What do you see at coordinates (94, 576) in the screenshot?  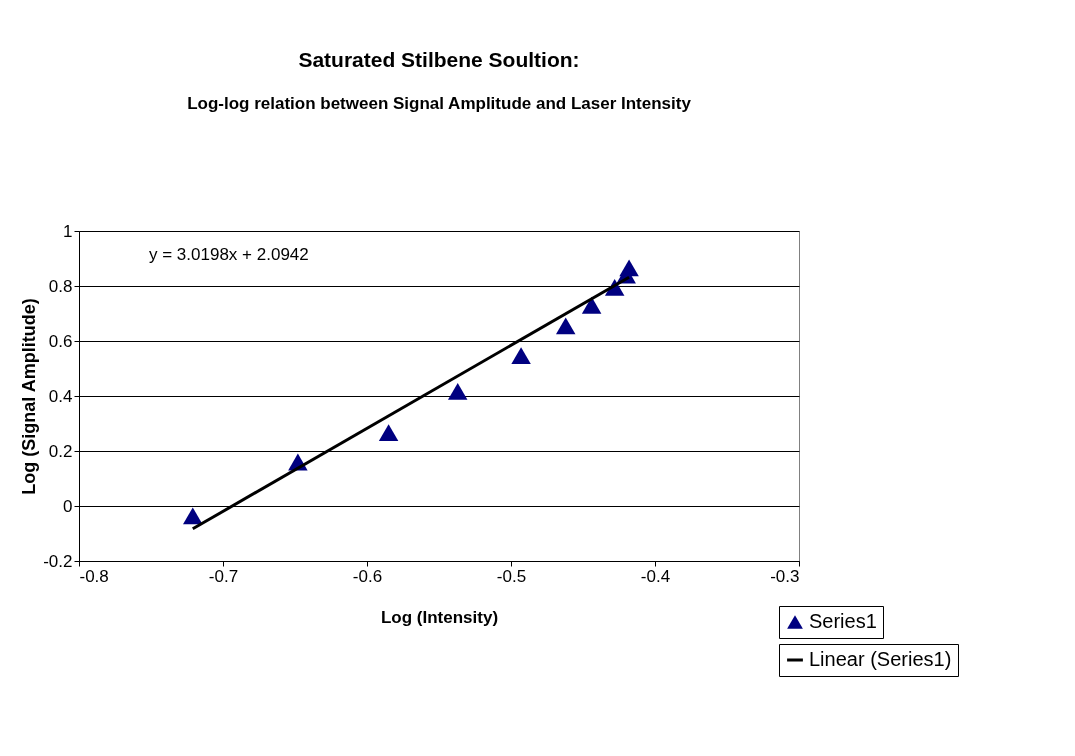 I see `x-tick-label: -0.8` at bounding box center [94, 576].